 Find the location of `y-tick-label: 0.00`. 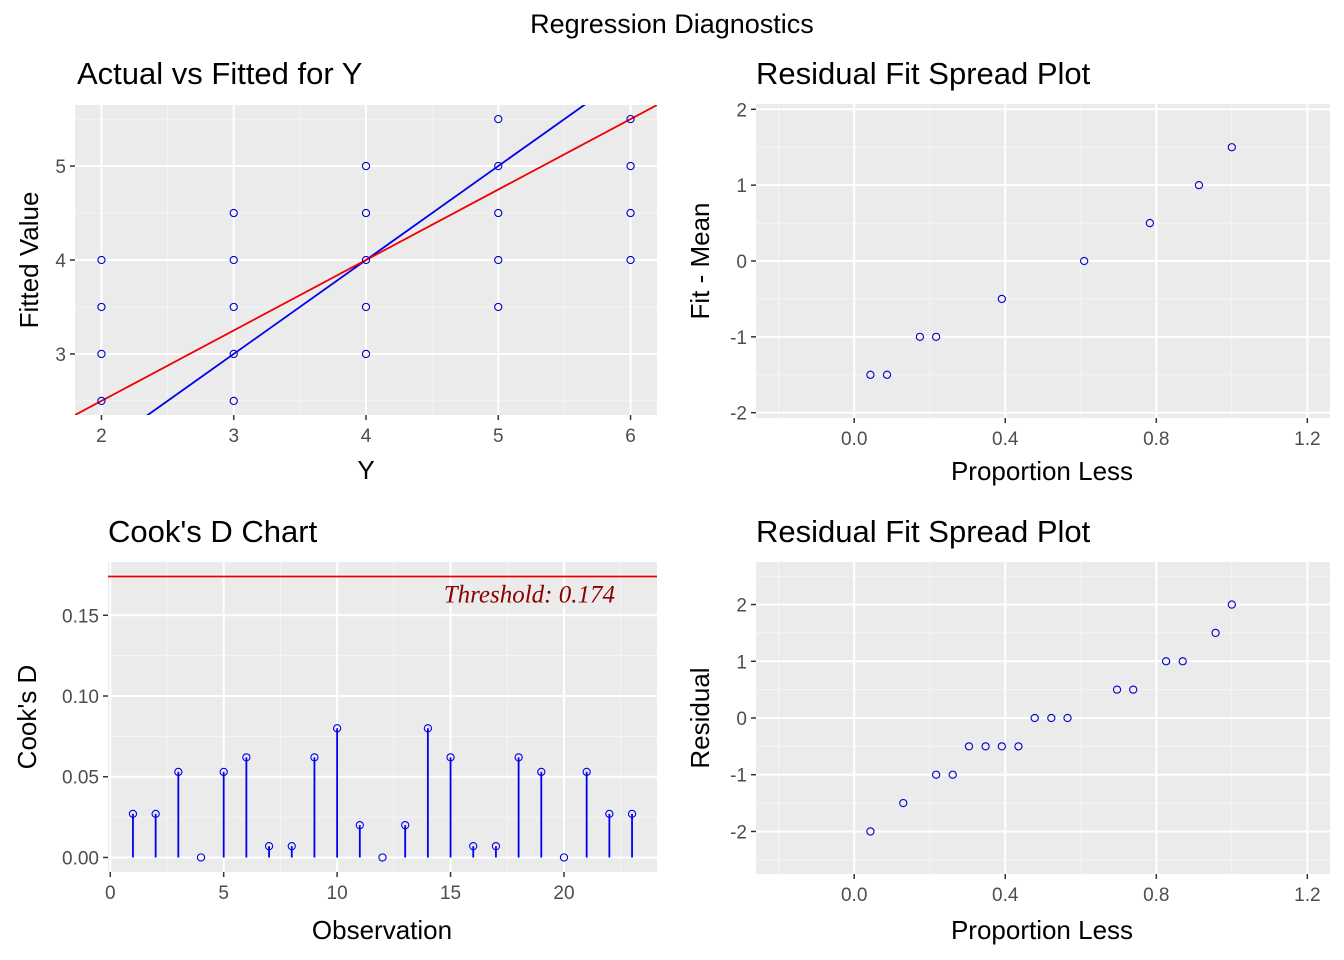

y-tick-label: 0.00 is located at coordinates (80, 858).